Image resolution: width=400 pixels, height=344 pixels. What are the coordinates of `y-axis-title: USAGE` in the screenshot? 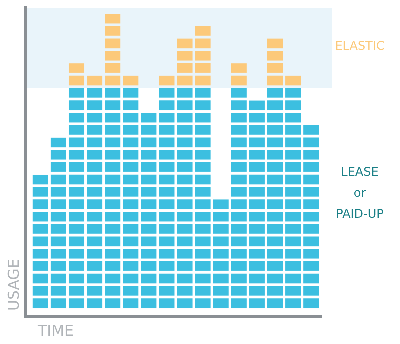 It's located at (14, 285).